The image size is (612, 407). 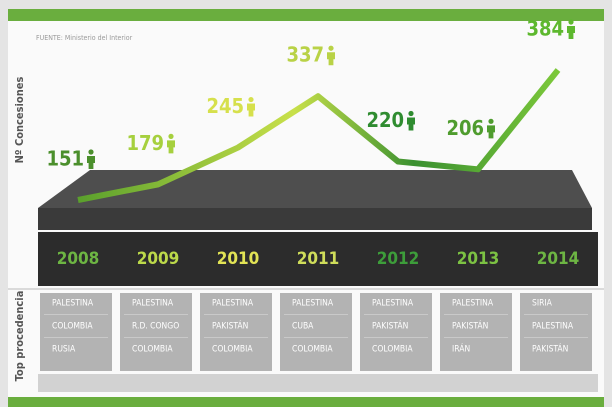 I want to click on source: FUENTE: Ministerio del Interior, so click(x=84, y=38).